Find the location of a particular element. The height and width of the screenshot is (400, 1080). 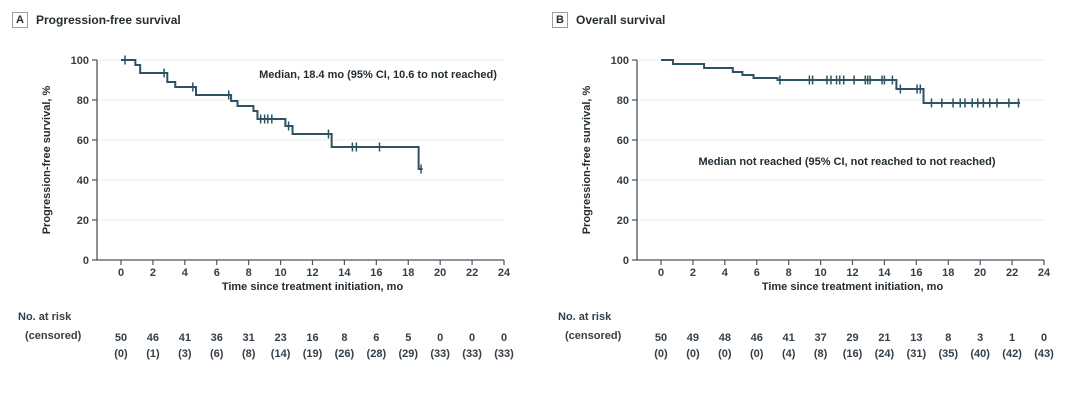

at-risk-count: 5 is located at coordinates (408, 338).